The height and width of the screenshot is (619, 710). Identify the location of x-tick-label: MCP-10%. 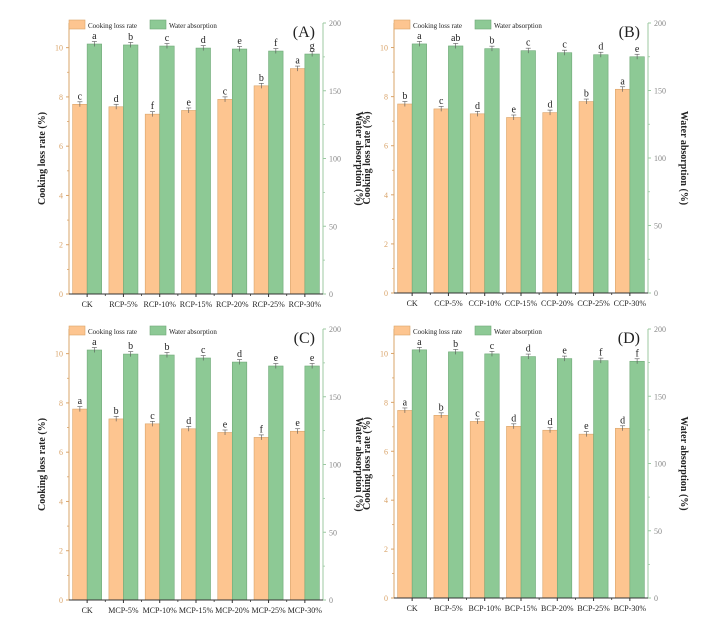
(160, 610).